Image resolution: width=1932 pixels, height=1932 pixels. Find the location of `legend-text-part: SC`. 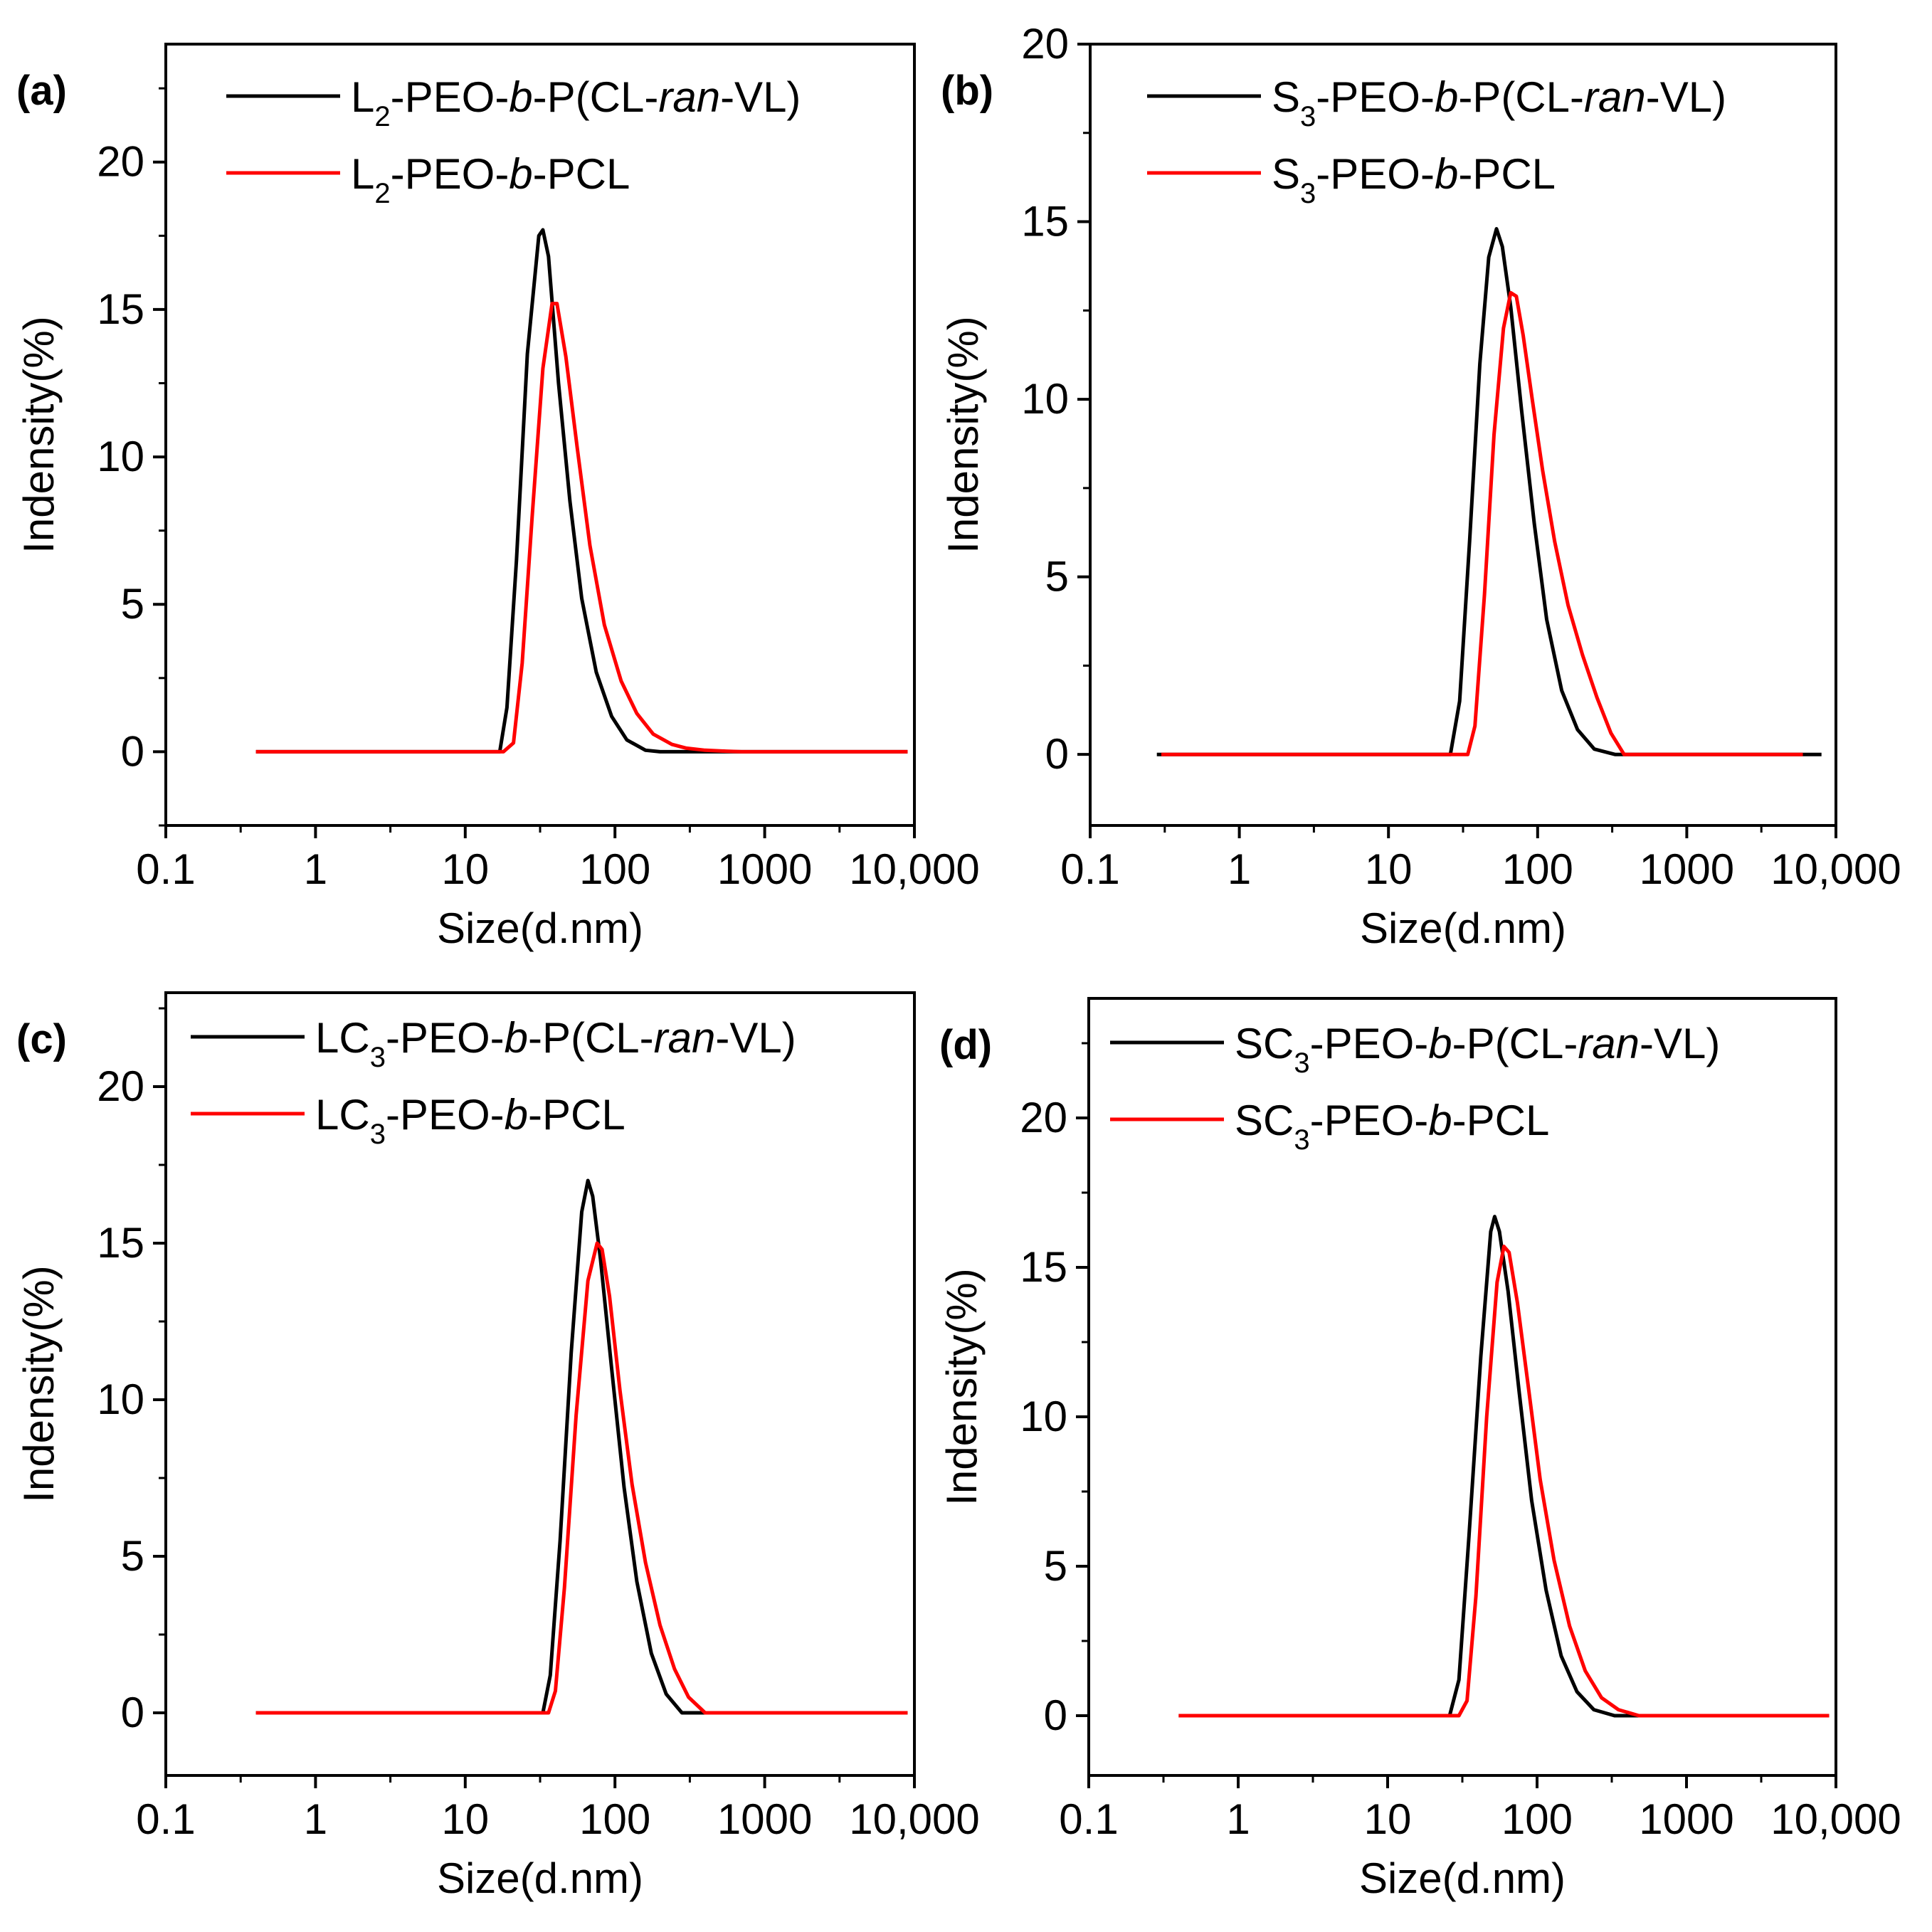

legend-text-part: SC is located at coordinates (1264, 1043).